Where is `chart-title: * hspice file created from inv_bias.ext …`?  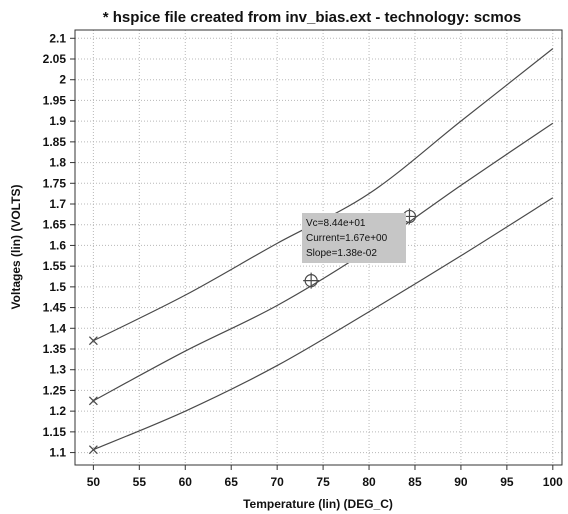 chart-title: * hspice file created from inv_bias.ext … is located at coordinates (312, 17).